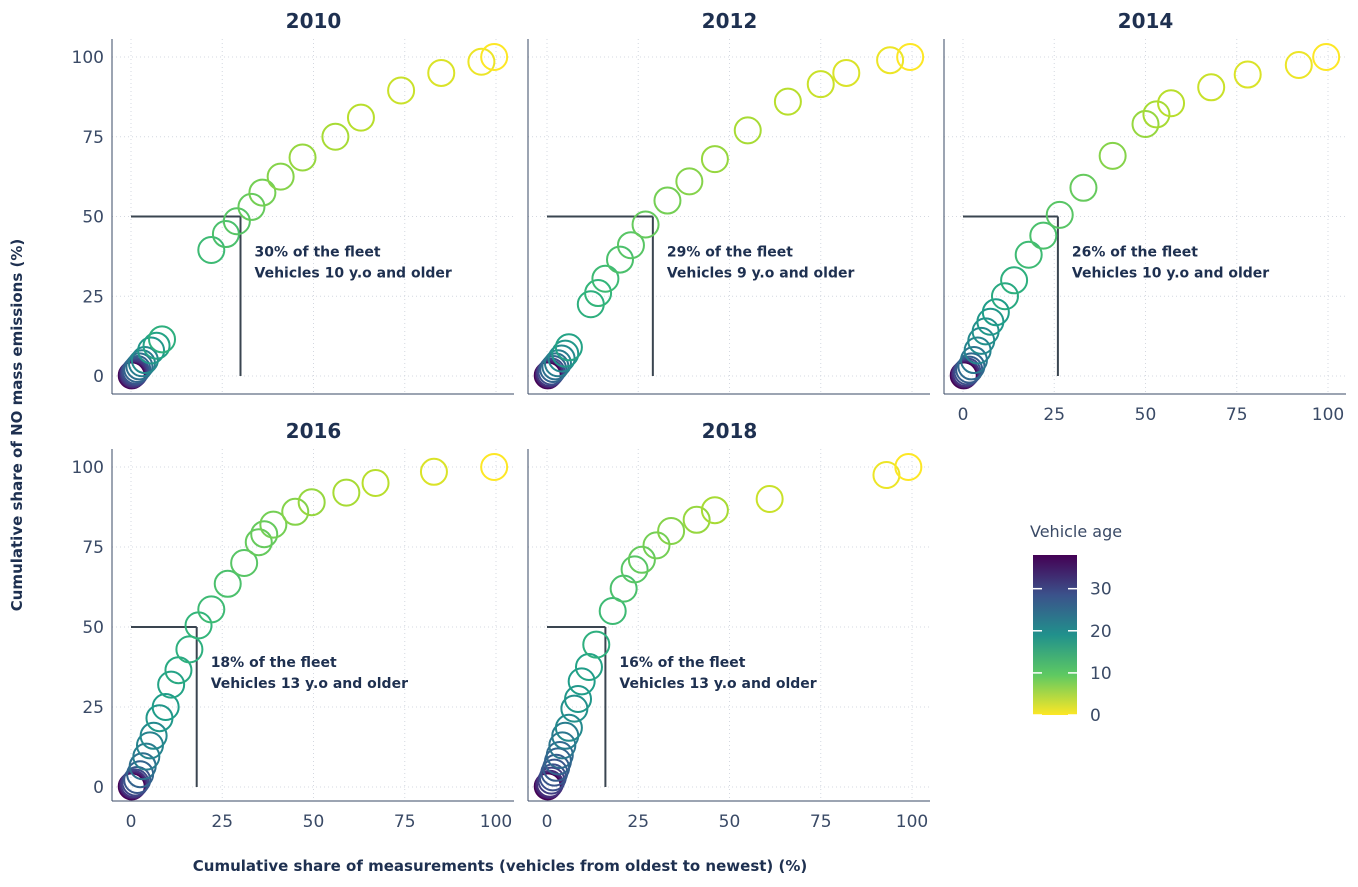 The width and height of the screenshot is (1358, 887). What do you see at coordinates (730, 431) in the screenshot?
I see `panel-title: 2018` at bounding box center [730, 431].